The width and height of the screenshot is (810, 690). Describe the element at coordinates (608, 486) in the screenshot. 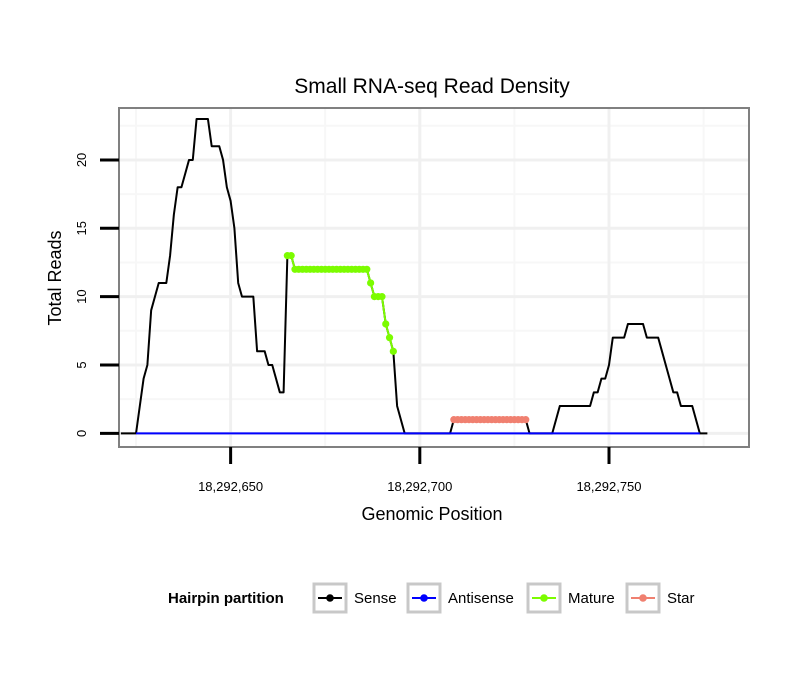

I see `x-tick-label: 18,292,750` at that location.